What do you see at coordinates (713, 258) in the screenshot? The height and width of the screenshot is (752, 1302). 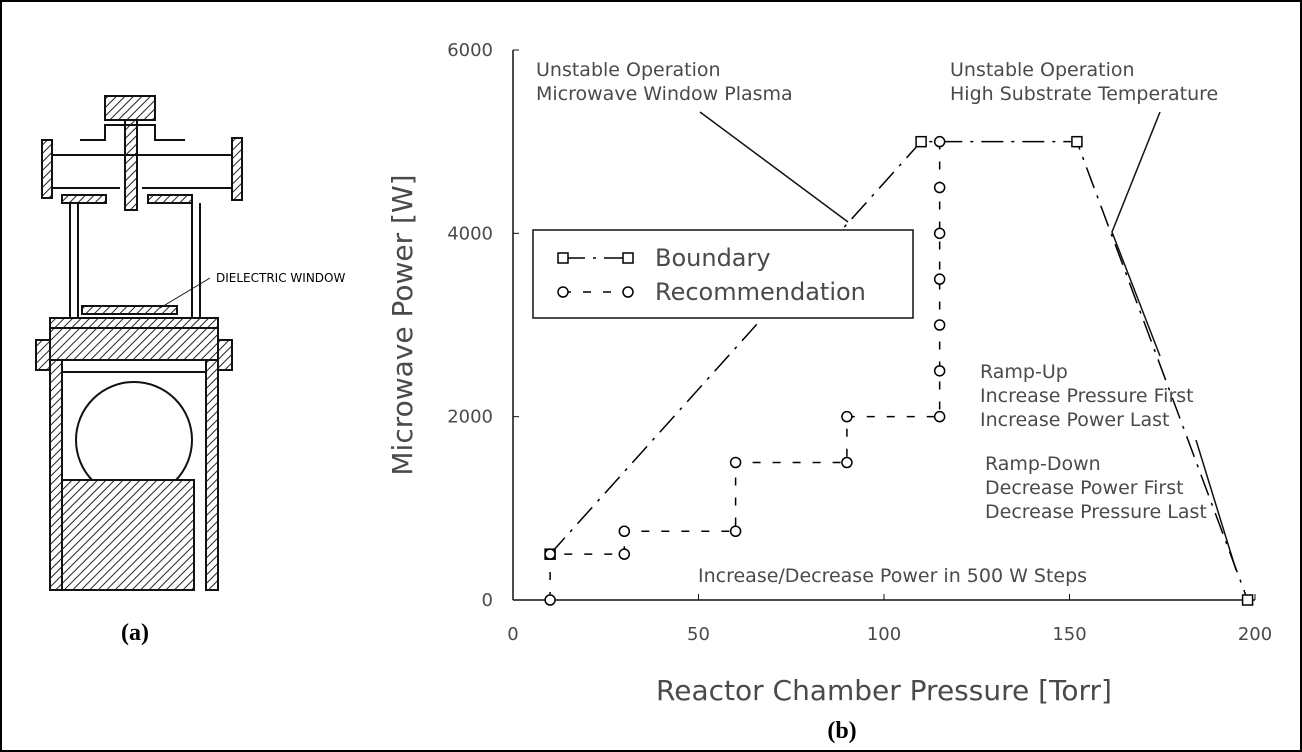 I see `legend-label: Boundary` at bounding box center [713, 258].